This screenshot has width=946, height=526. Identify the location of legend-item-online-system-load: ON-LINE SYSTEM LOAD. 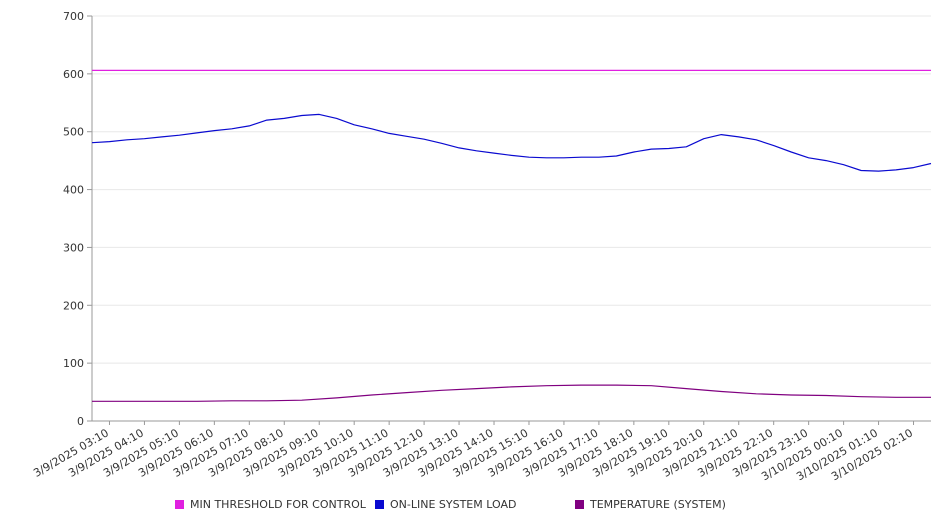
(445, 504).